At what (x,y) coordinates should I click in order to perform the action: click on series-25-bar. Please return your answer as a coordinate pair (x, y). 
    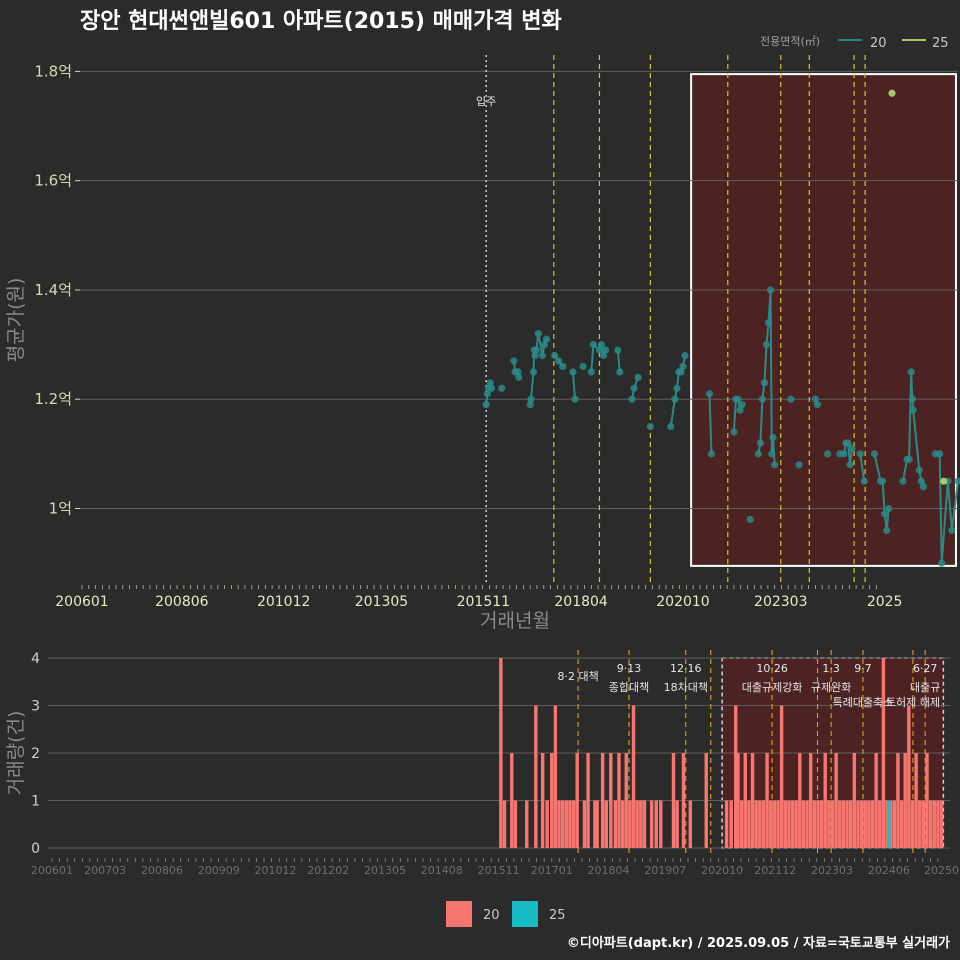
    Looking at the image, I should click on (889, 824).